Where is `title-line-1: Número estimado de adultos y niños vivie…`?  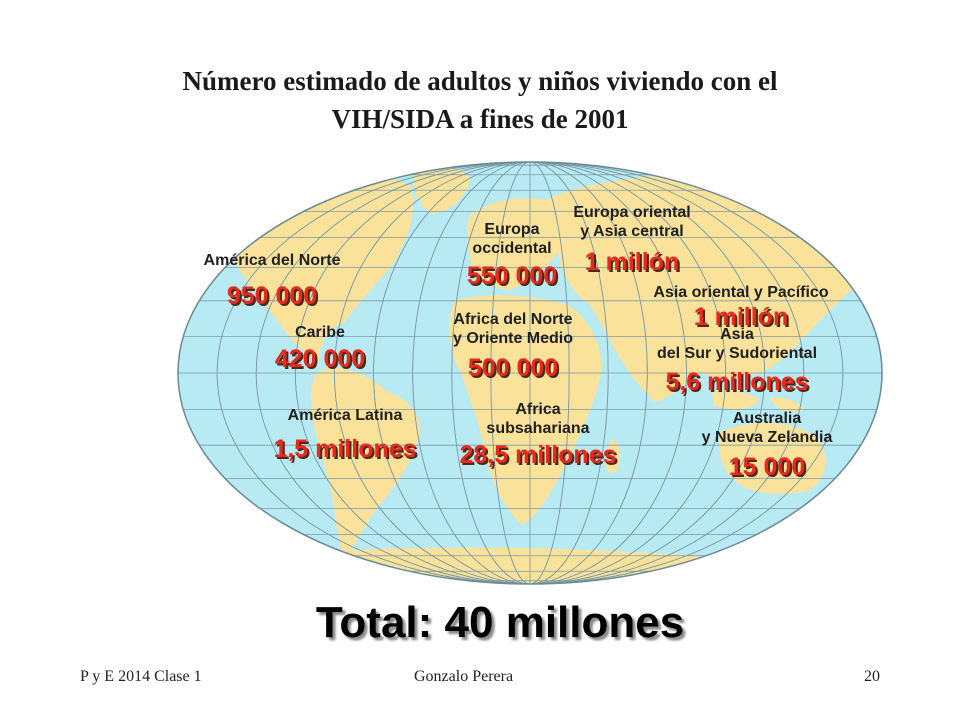
title-line-1: Número estimado de adultos y niños vivie… is located at coordinates (480, 81).